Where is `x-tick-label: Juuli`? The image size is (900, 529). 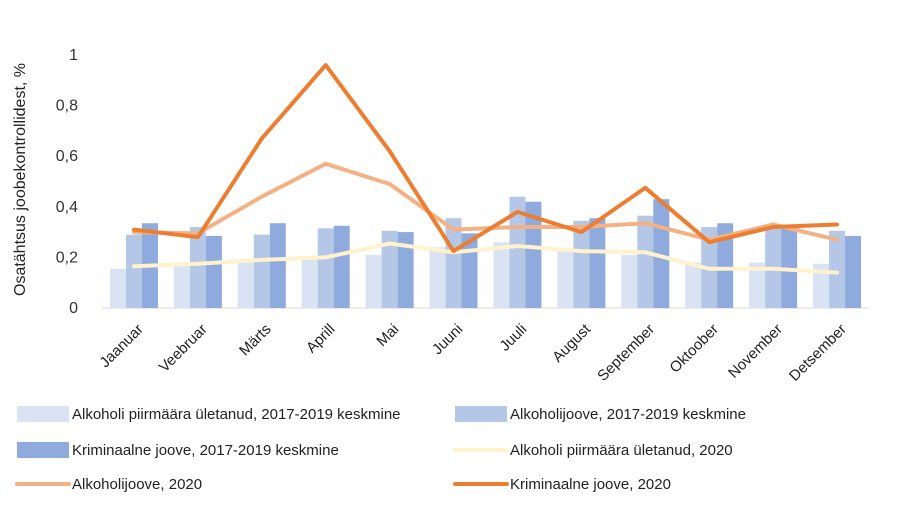 x-tick-label: Juuli is located at coordinates (513, 338).